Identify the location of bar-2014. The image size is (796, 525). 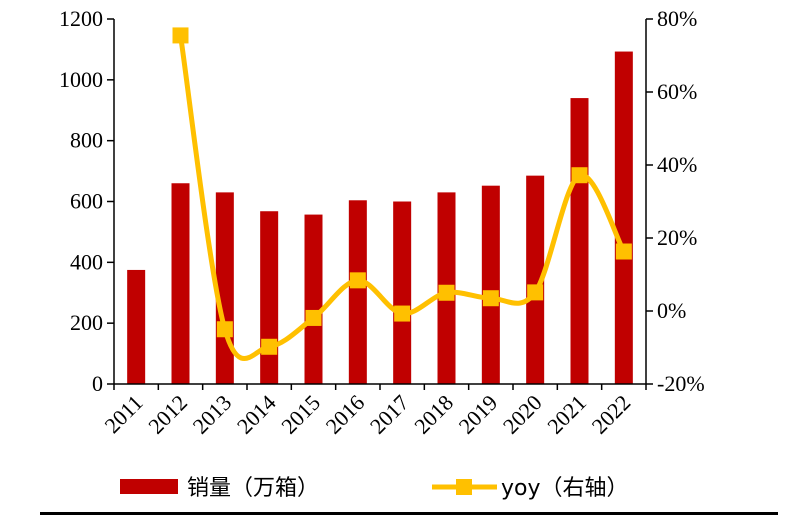
(269, 297).